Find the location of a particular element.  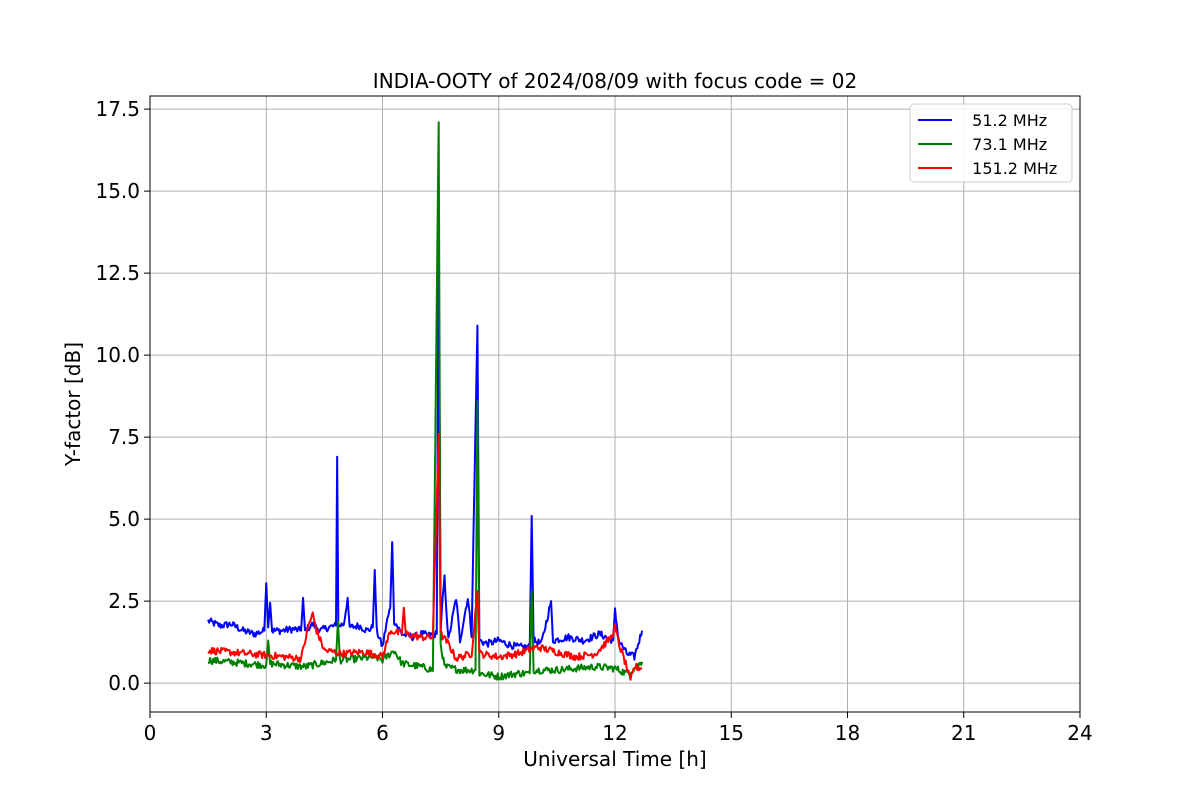

x-tick-label: 24 is located at coordinates (1079, 733).